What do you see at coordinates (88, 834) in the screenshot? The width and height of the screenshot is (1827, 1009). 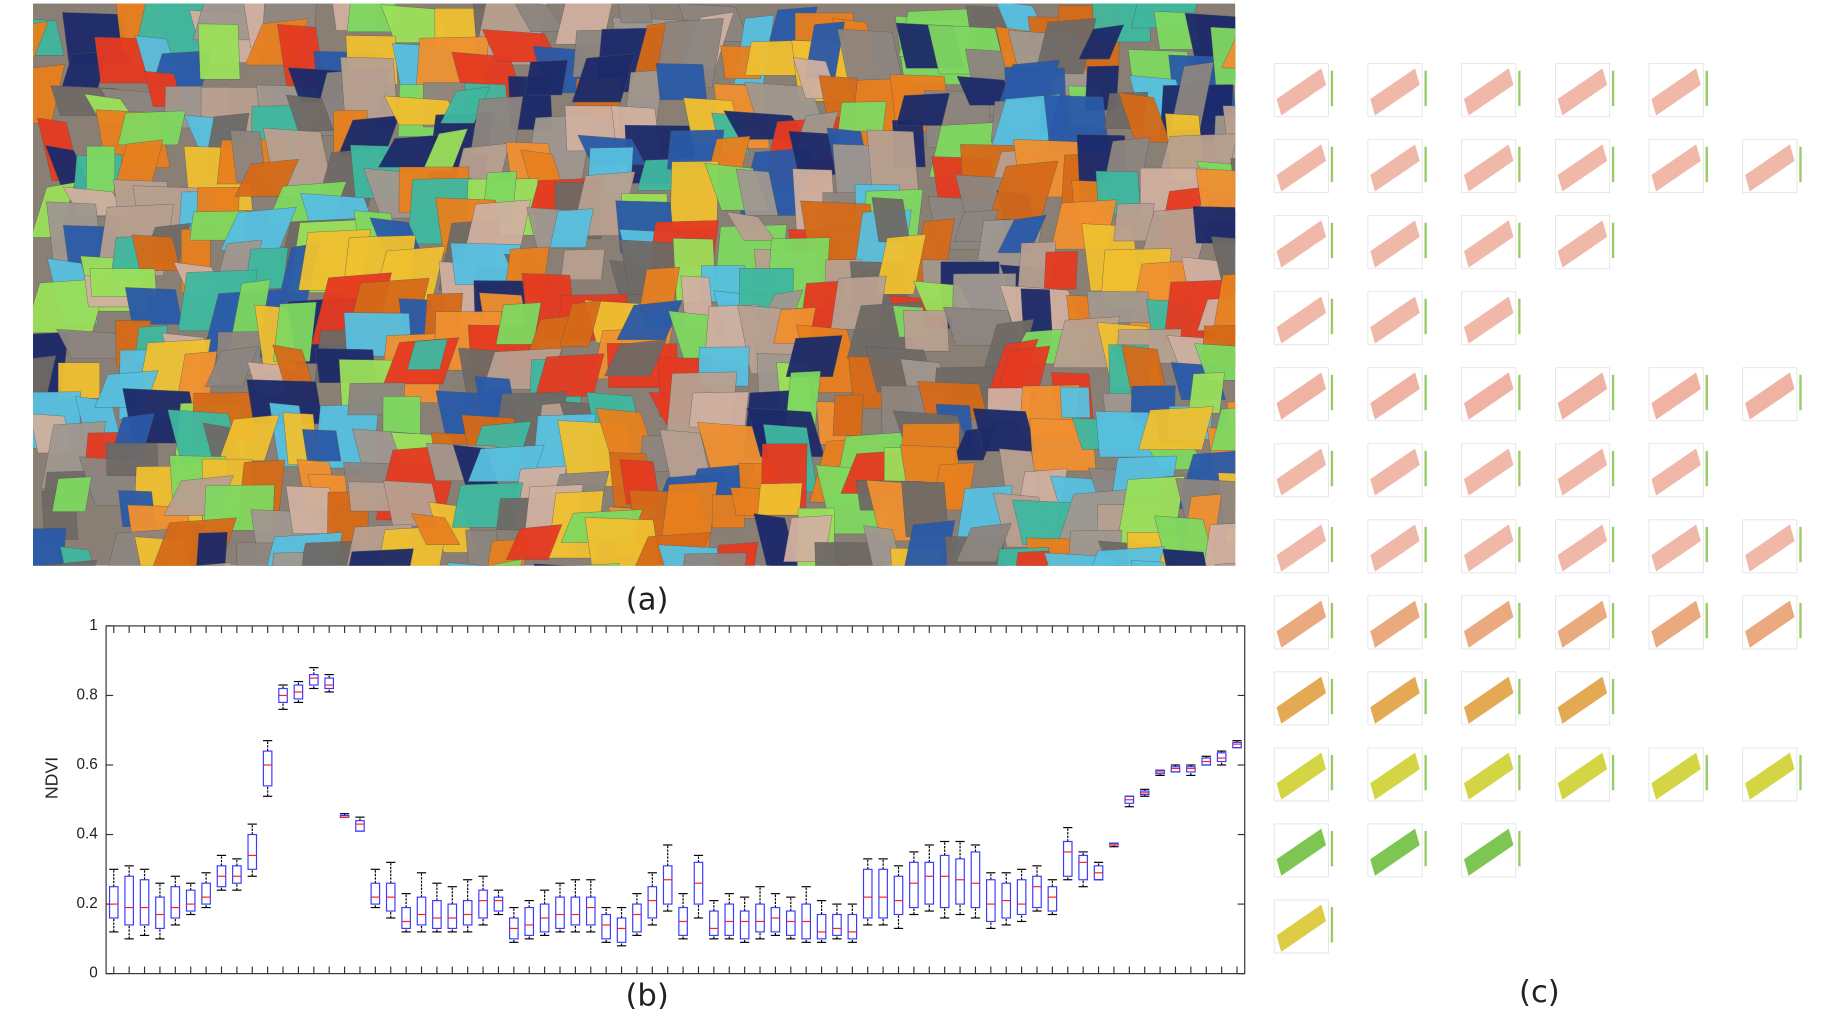 I see `y-tick-label: 0.4` at bounding box center [88, 834].